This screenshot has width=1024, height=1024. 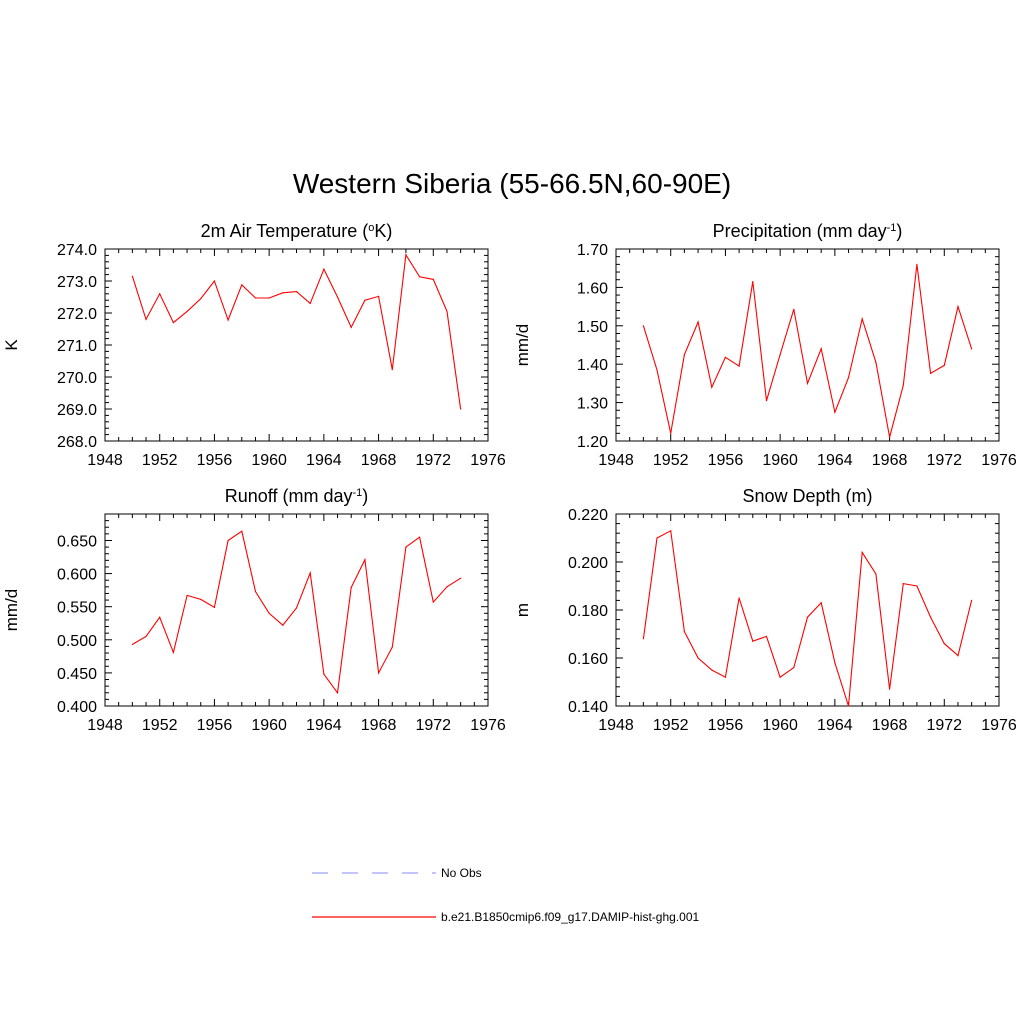 I want to click on y-tick-label: 1.40, so click(x=592, y=365).